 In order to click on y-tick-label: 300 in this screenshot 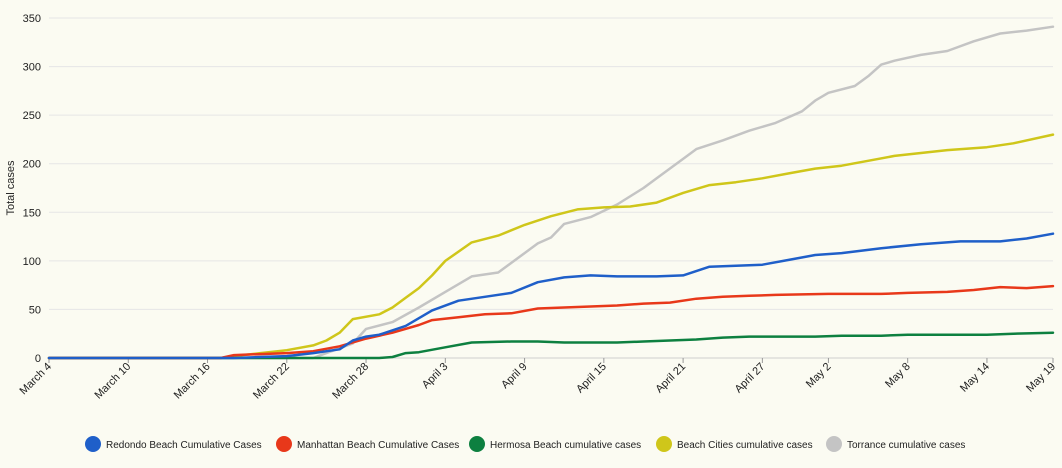, I will do `click(32, 68)`.